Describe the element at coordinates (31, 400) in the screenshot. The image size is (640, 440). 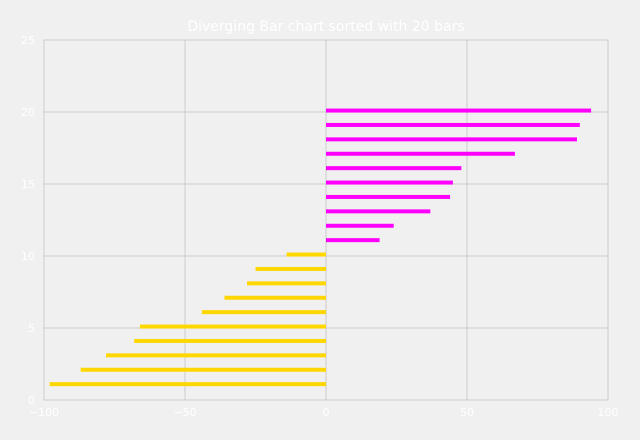
I see `y-tick-label: 0` at that location.